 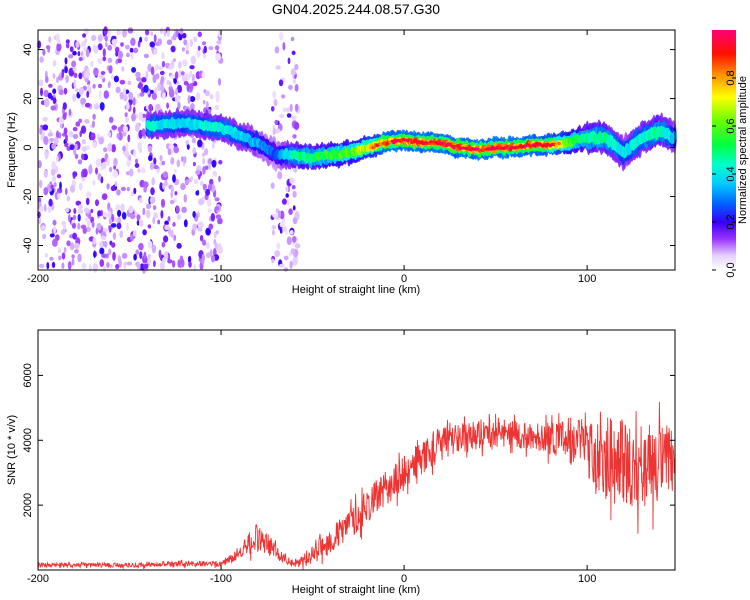 What do you see at coordinates (587, 279) in the screenshot?
I see `spectrogram-xtick-label: 100` at bounding box center [587, 279].